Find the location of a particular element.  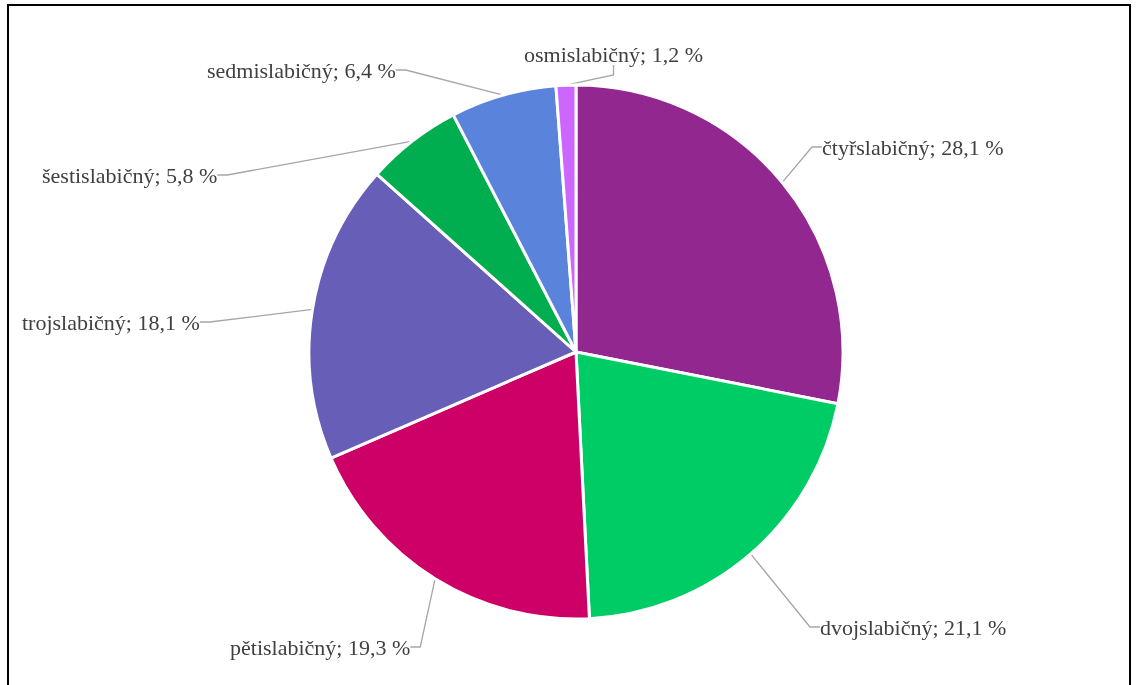

slice-label: dvojslabičný; 21,1 % is located at coordinates (913, 627).